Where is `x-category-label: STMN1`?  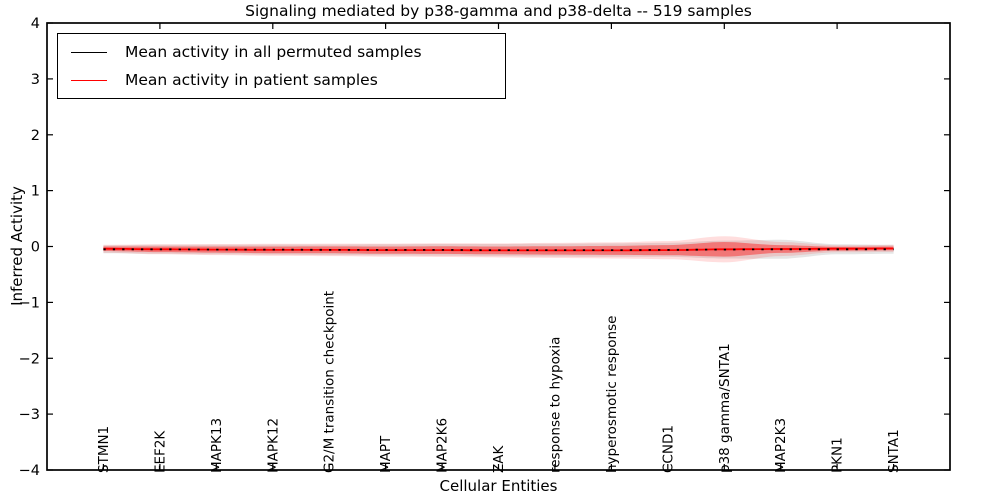 x-category-label: STMN1 is located at coordinates (104, 449).